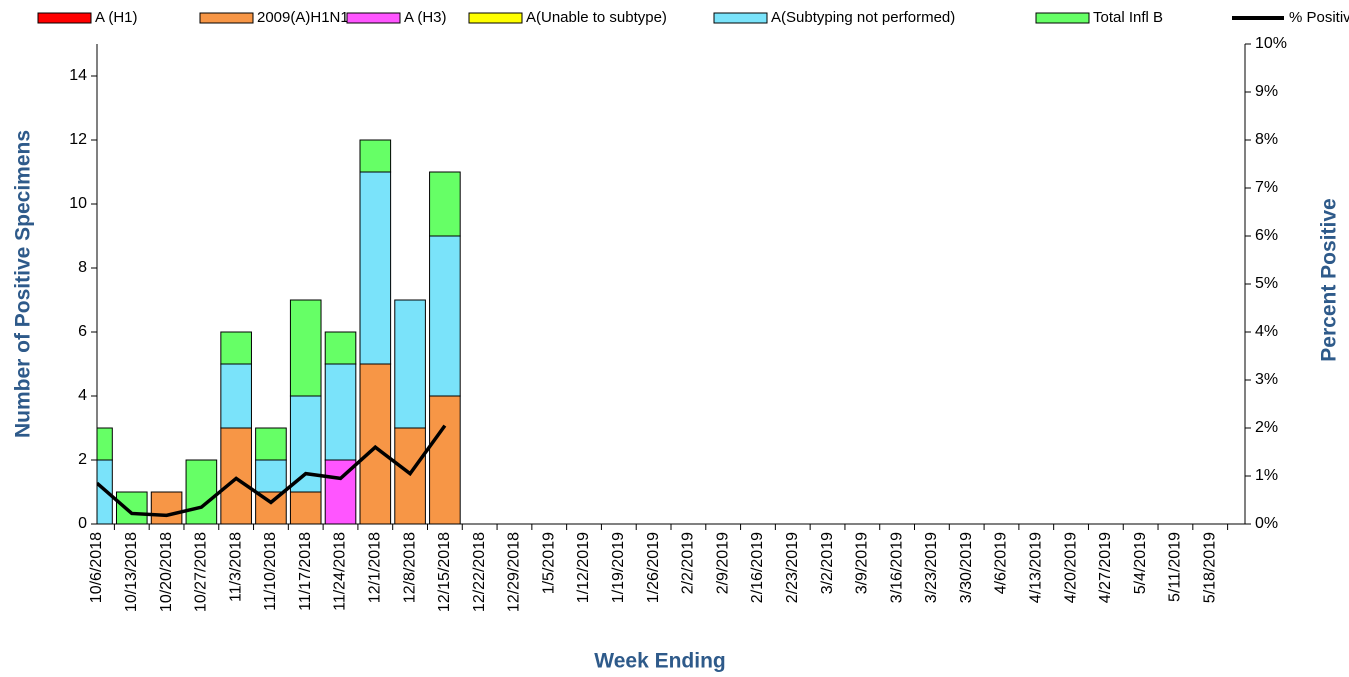  I want to click on y2-tick-label: 9%, so click(1266, 91).